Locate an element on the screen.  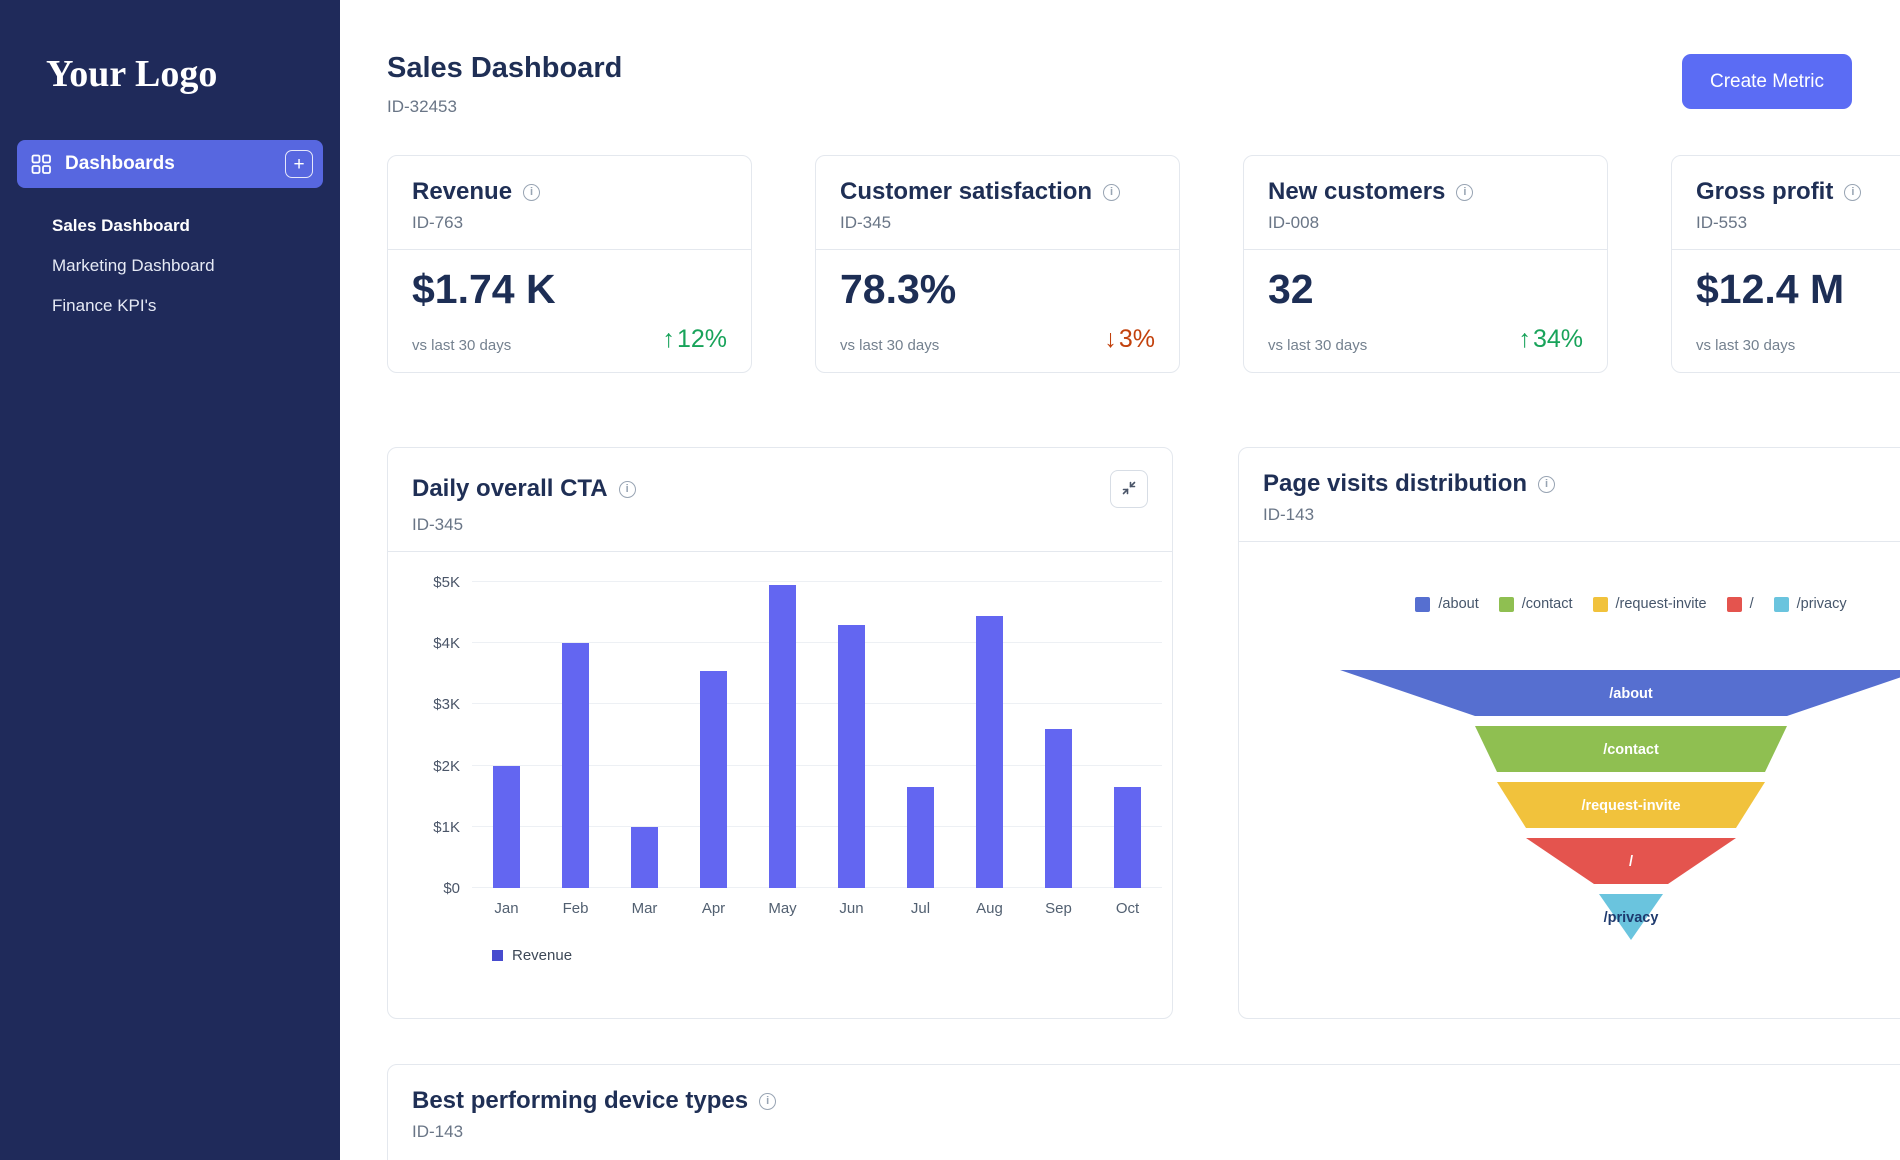
kpi-value: 78.3% is located at coordinates (898, 289).